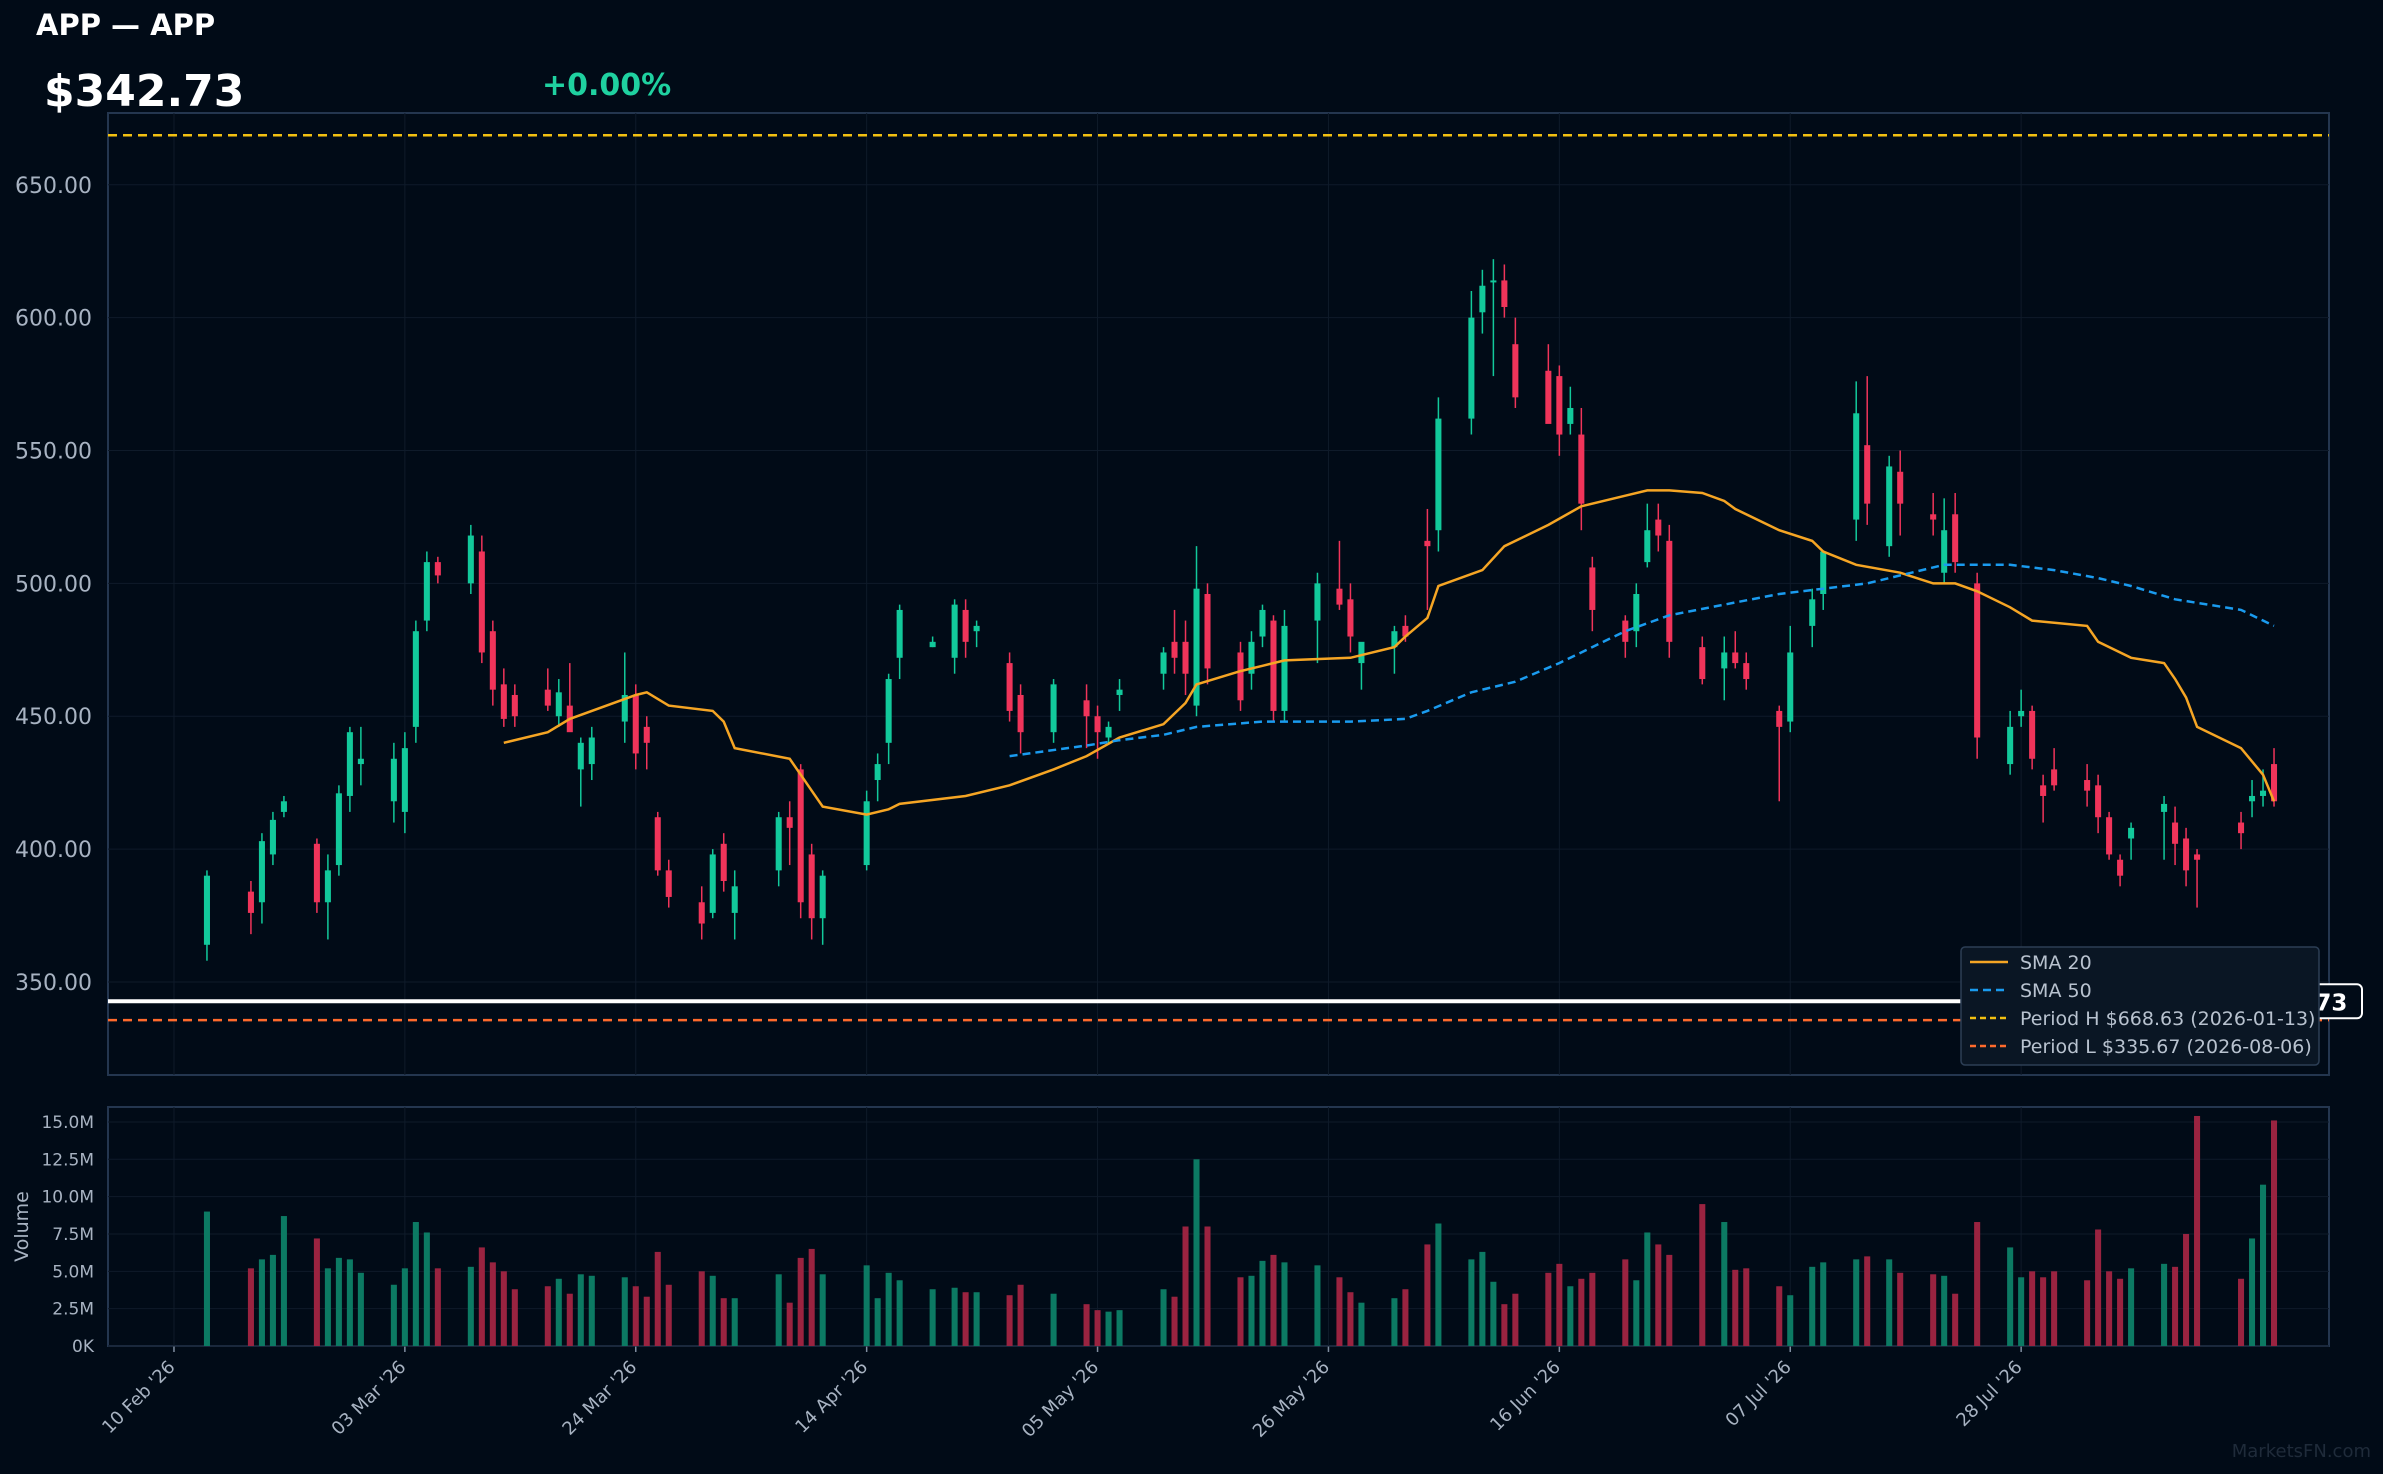 This screenshot has width=2383, height=1474. Describe the element at coordinates (1642, 660) in the screenshot. I see `sma50-line` at that location.